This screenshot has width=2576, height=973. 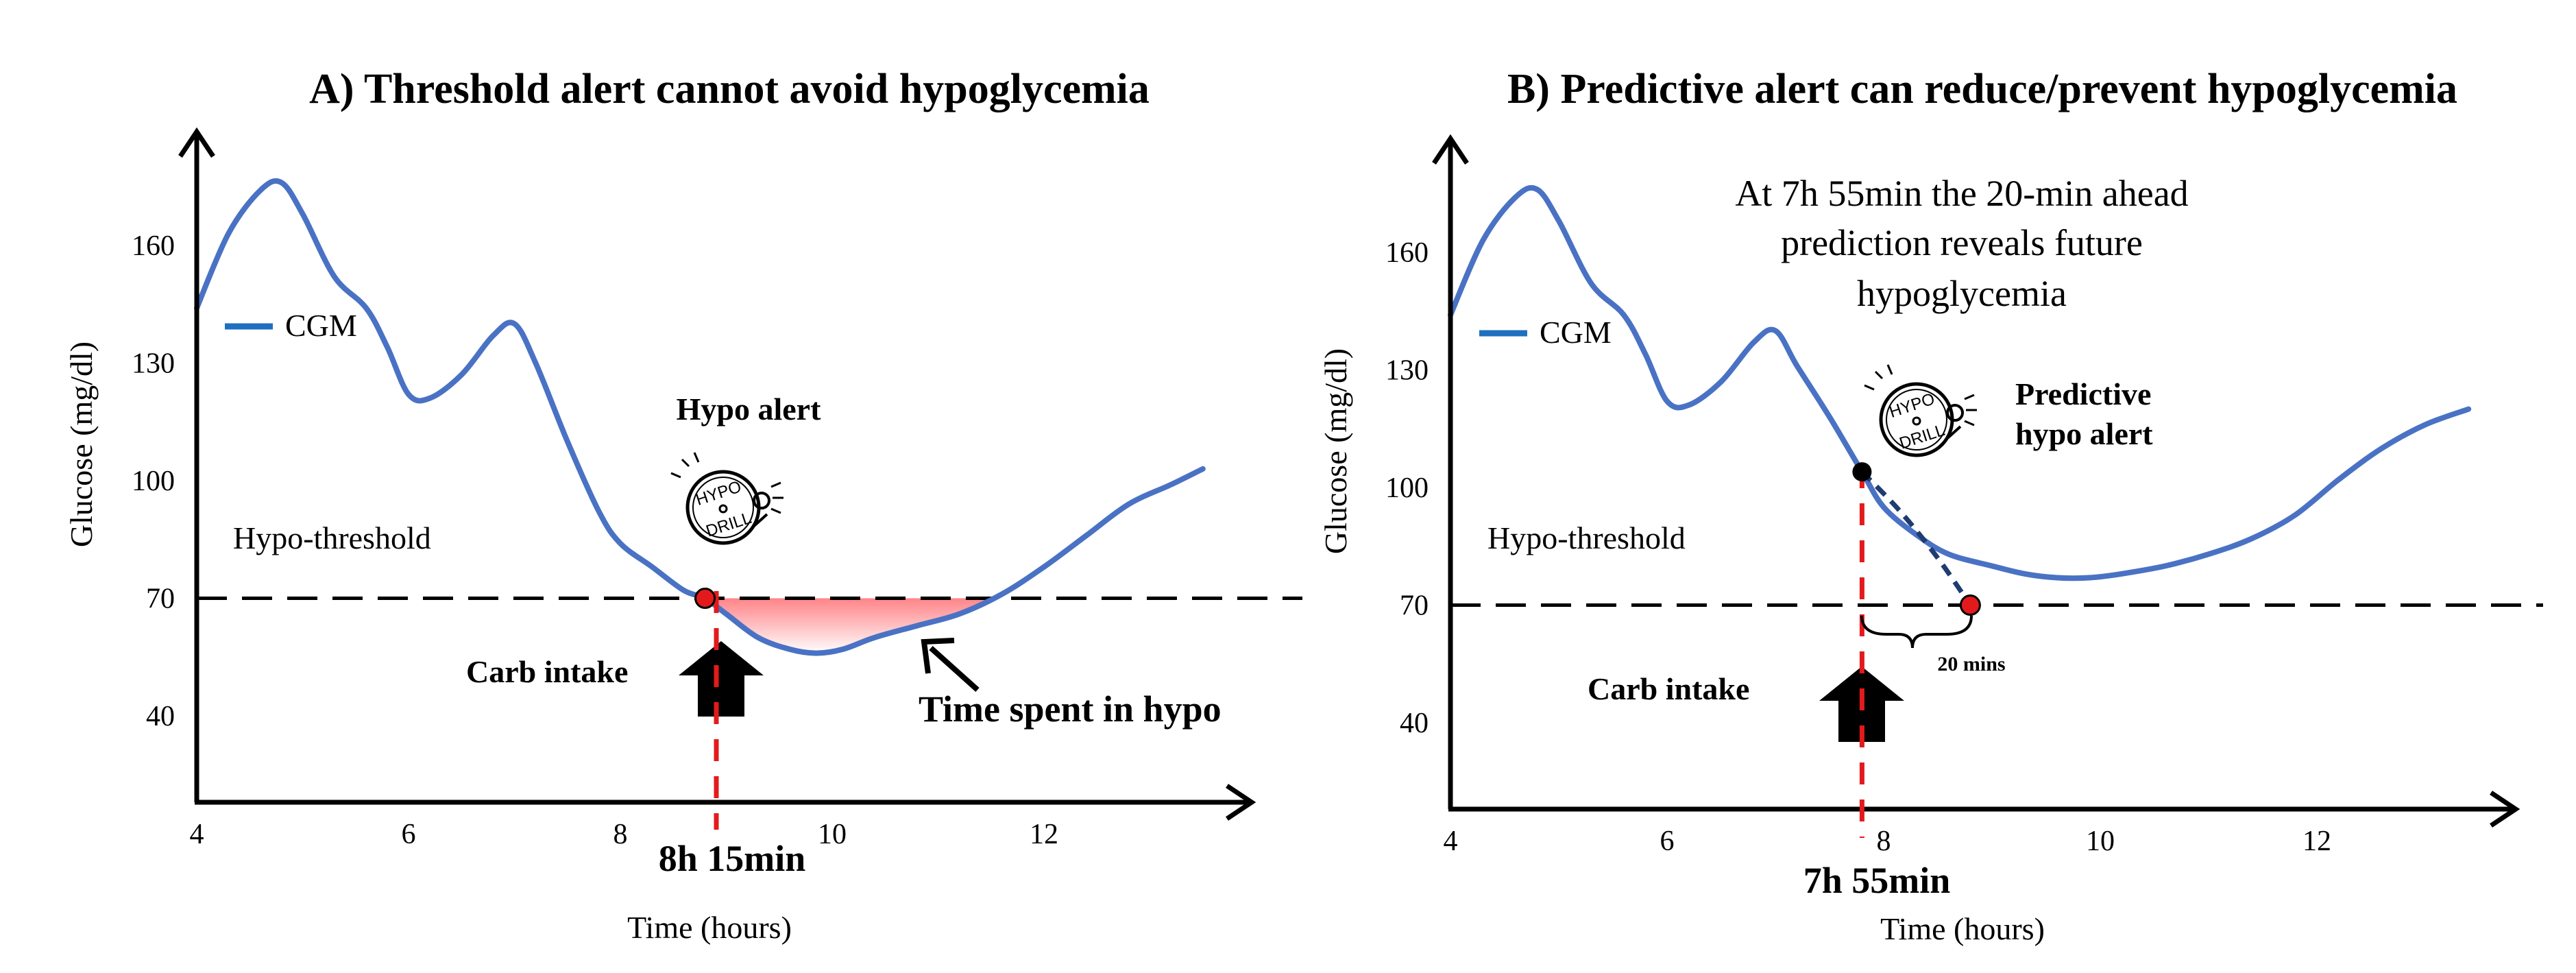 I want to click on panel-b-y-axis-label: Glucose (mg/dl), so click(x=1335, y=451).